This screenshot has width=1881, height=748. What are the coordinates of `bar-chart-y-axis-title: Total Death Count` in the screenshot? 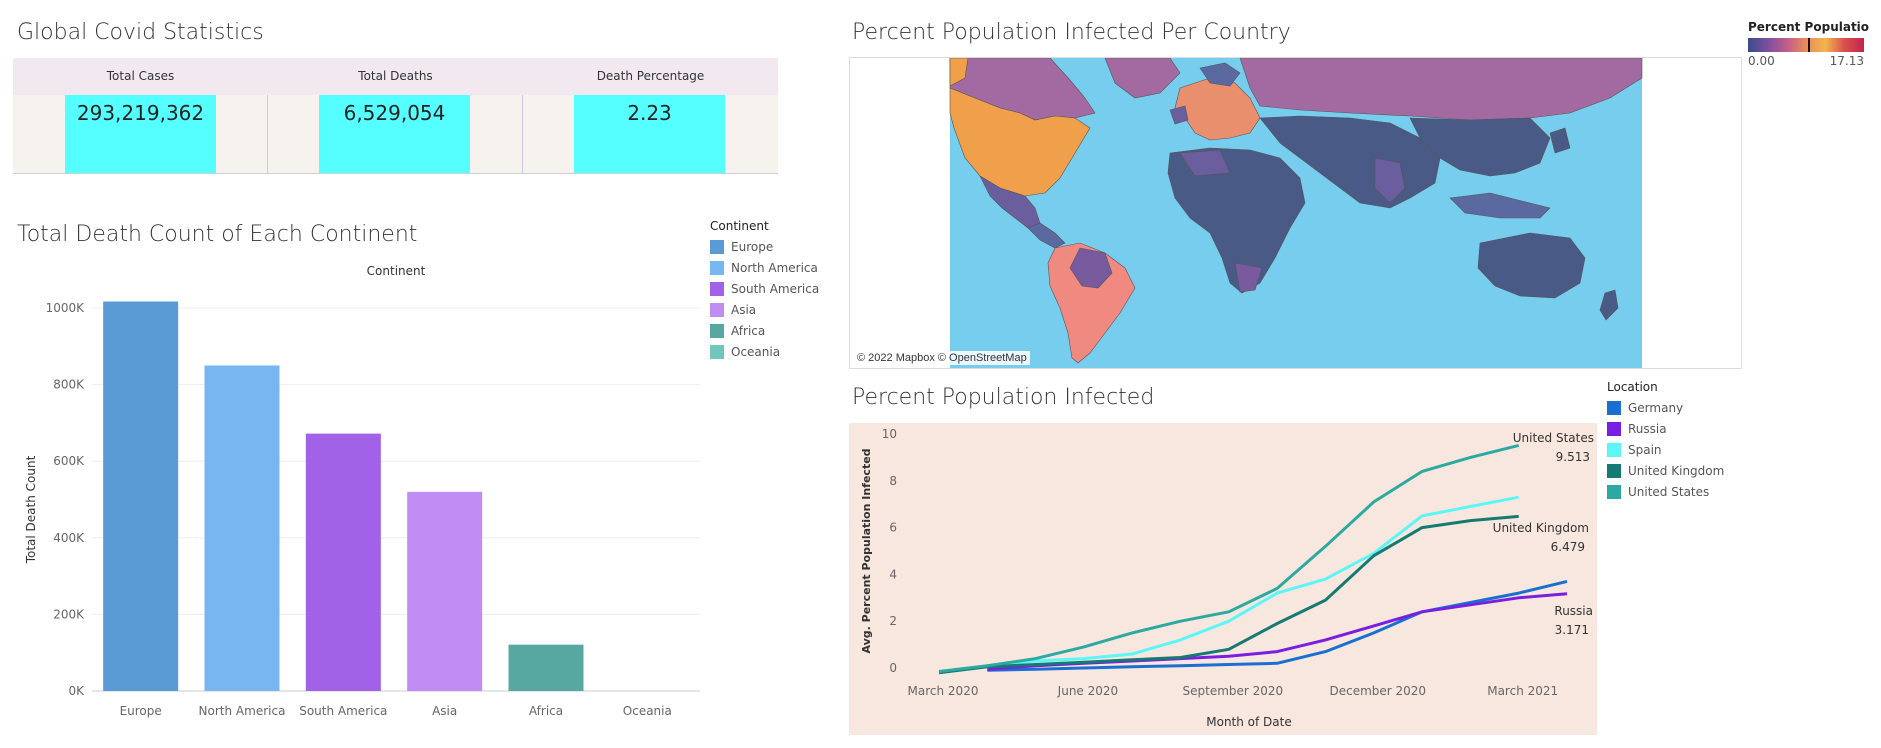 It's located at (31, 509).